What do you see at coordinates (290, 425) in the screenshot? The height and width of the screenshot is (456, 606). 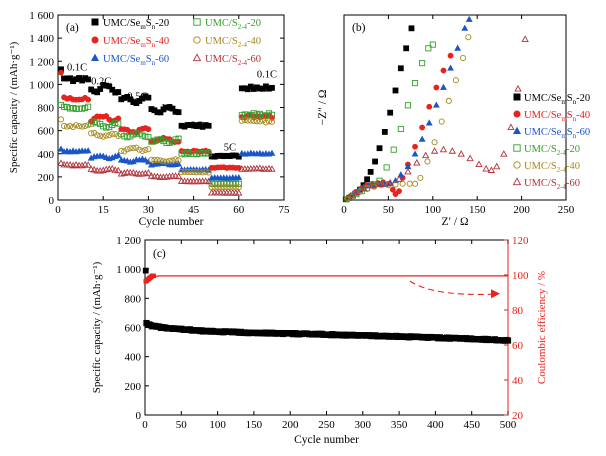 I see `x-tick-label: 200` at bounding box center [290, 425].